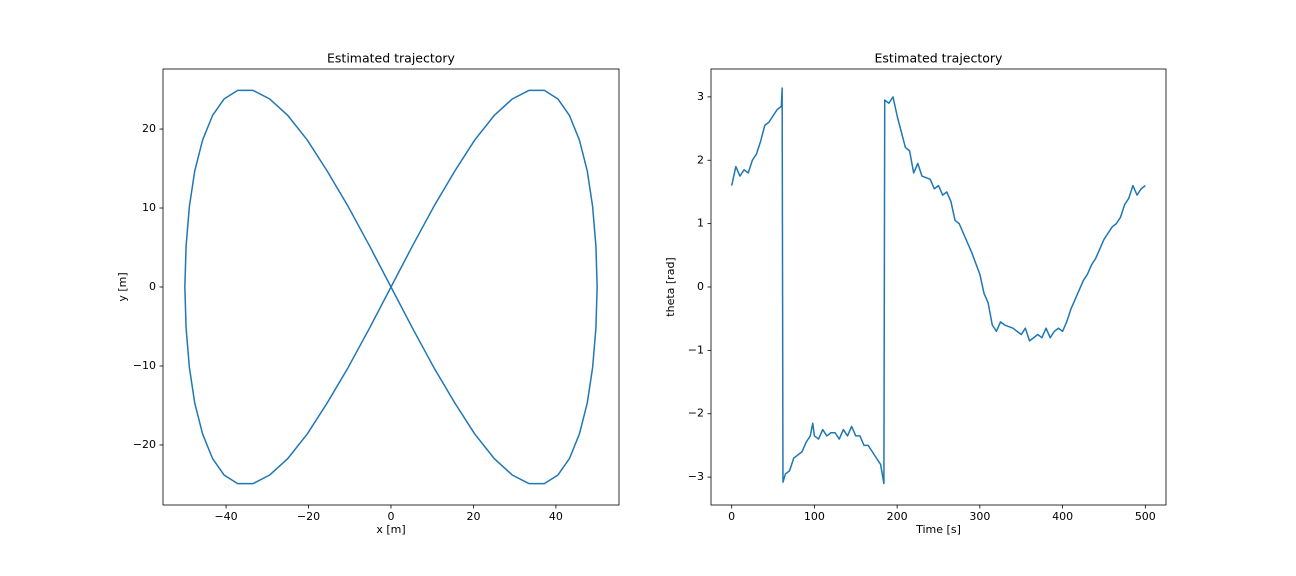 The image size is (1296, 576). I want to click on y-tick-label: 10, so click(149, 207).